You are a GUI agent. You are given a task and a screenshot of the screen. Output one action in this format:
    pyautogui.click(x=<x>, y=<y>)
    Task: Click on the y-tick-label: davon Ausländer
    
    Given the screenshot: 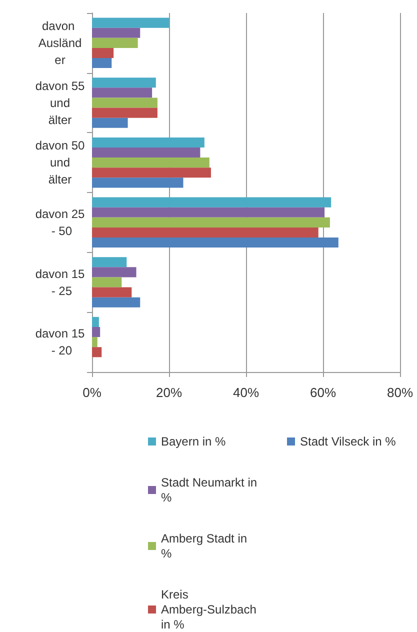 What is the action you would take?
    pyautogui.click(x=60, y=42)
    